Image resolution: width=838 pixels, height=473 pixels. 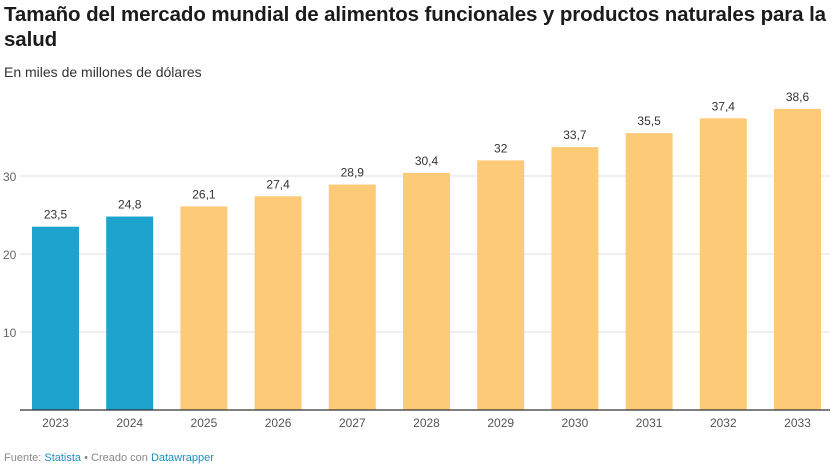 What do you see at coordinates (649, 423) in the screenshot?
I see `x-tick-label: 2031` at bounding box center [649, 423].